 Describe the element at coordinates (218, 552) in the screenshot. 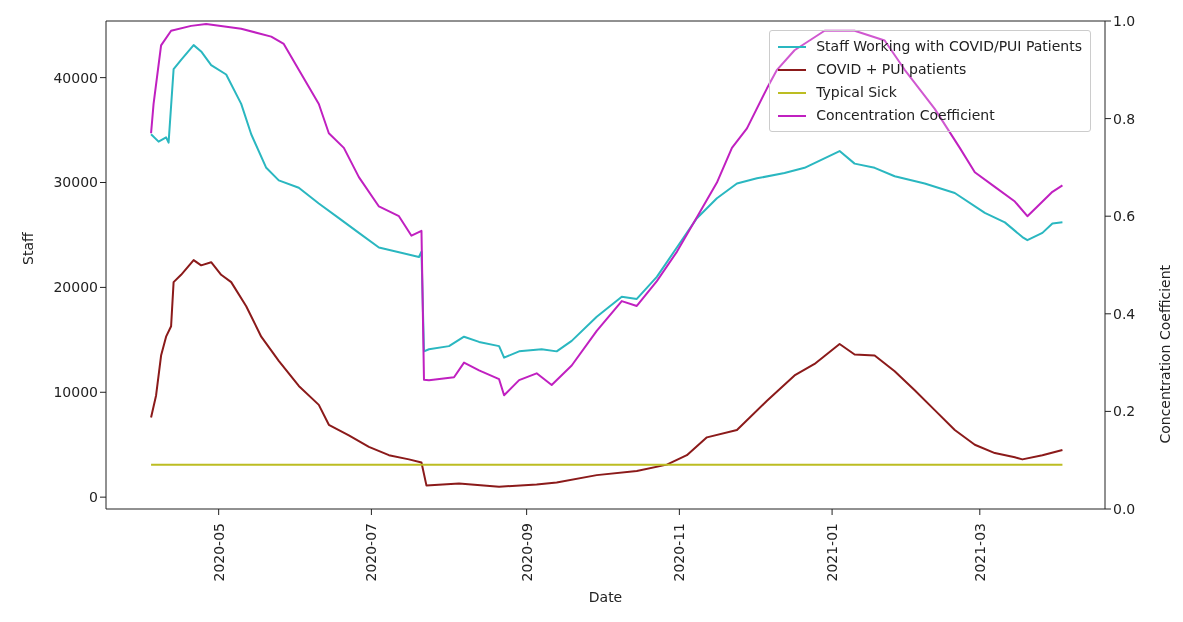

I see `x-tick-label: 2020-05` at that location.